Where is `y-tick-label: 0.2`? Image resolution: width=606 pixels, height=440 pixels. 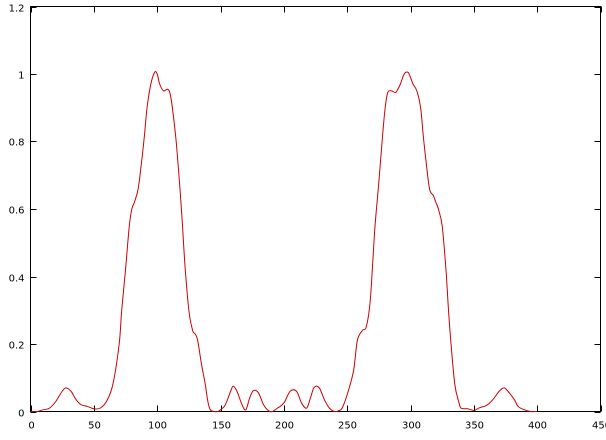 y-tick-label: 0.2 is located at coordinates (17, 346).